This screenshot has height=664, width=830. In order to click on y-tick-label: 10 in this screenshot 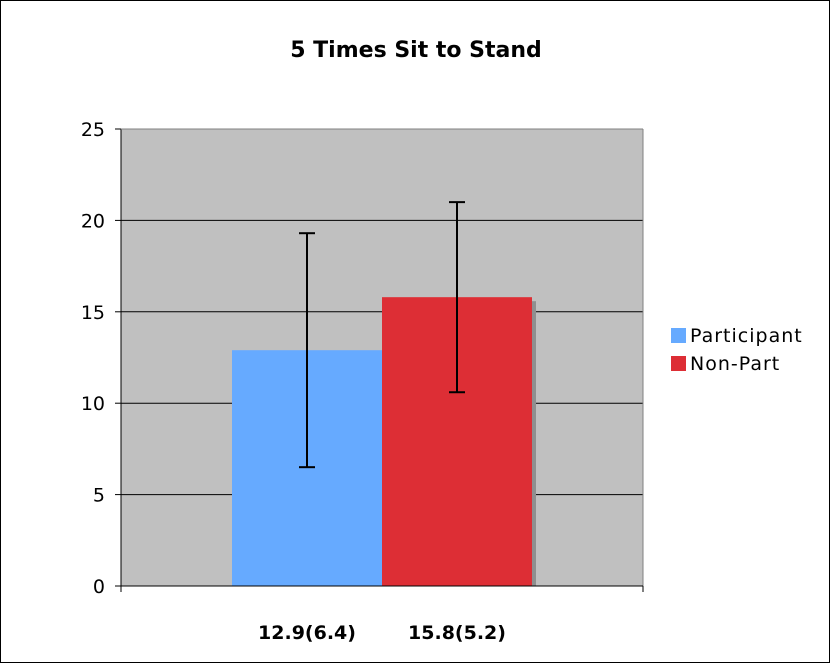, I will do `click(93, 404)`.